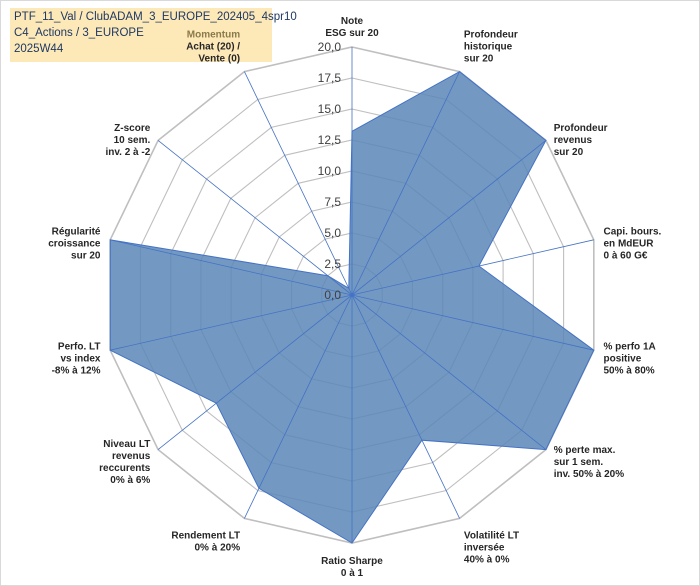  Describe the element at coordinates (132, 140) in the screenshot. I see `axis-label-line: 10 sem.` at that location.